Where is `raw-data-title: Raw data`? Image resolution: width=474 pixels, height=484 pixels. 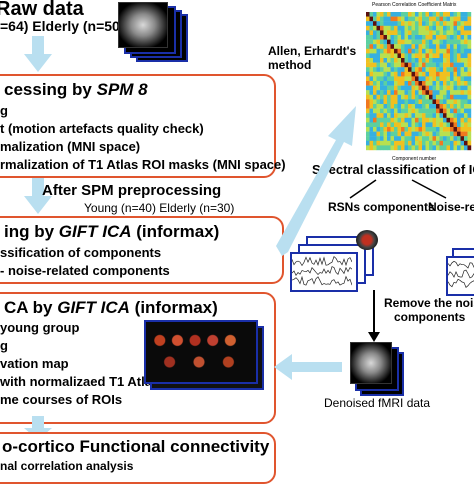 raw-data-title: Raw data is located at coordinates (42, 10).